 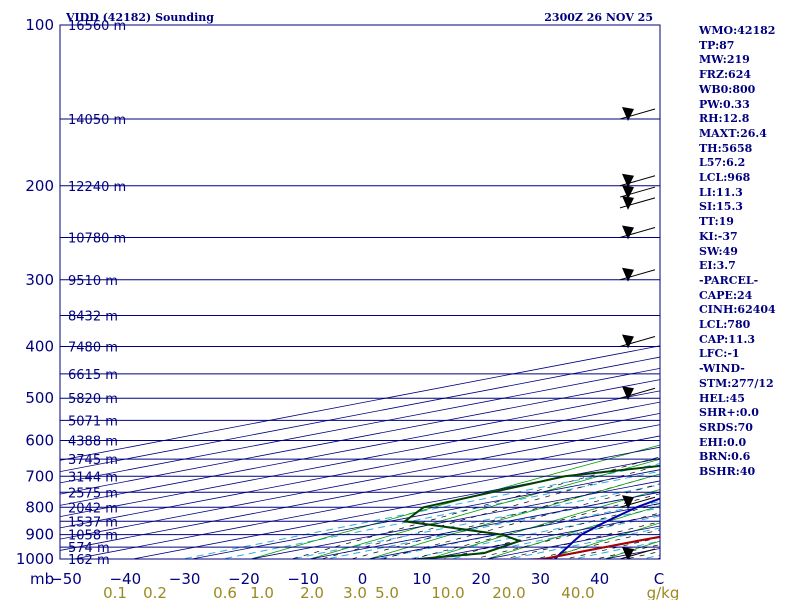 What do you see at coordinates (97, 238) in the screenshot?
I see `height-label: 10780 m` at bounding box center [97, 238].